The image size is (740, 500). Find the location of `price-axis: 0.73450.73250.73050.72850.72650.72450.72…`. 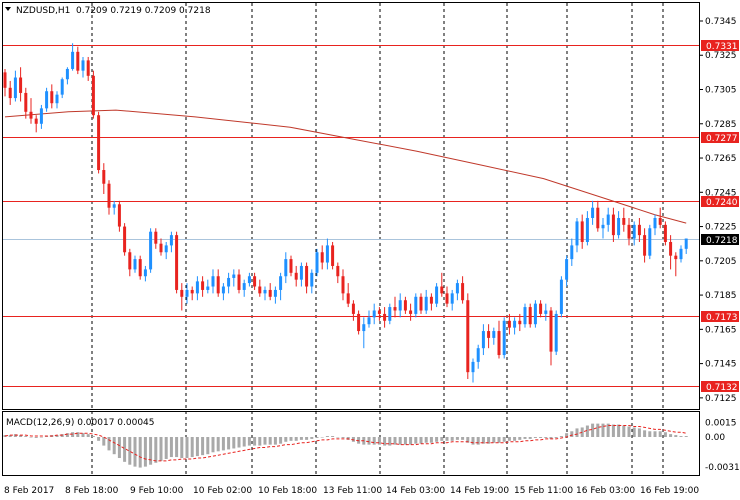

price-axis: 0.73450.73250.73050.72850.72650.72450.72… is located at coordinates (718, 210).